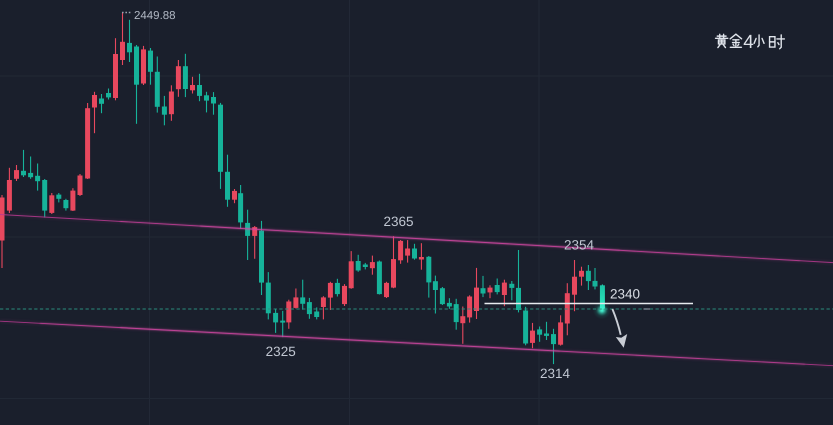 Image resolution: width=833 pixels, height=425 pixels. Describe the element at coordinates (155, 16) in the screenshot. I see `svg-text: 2449.88` at that location.